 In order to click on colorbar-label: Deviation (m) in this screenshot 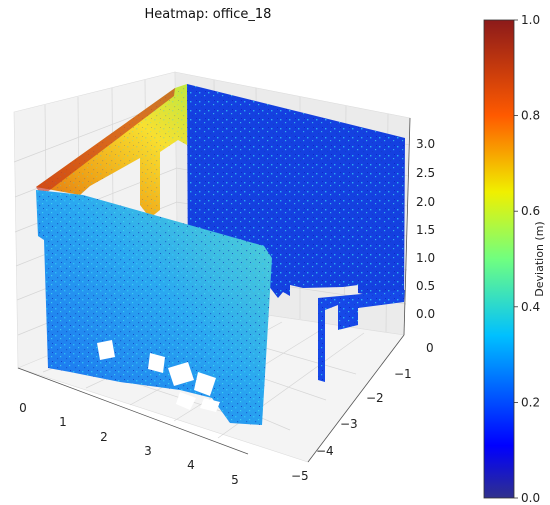, I will do `click(539, 258)`.